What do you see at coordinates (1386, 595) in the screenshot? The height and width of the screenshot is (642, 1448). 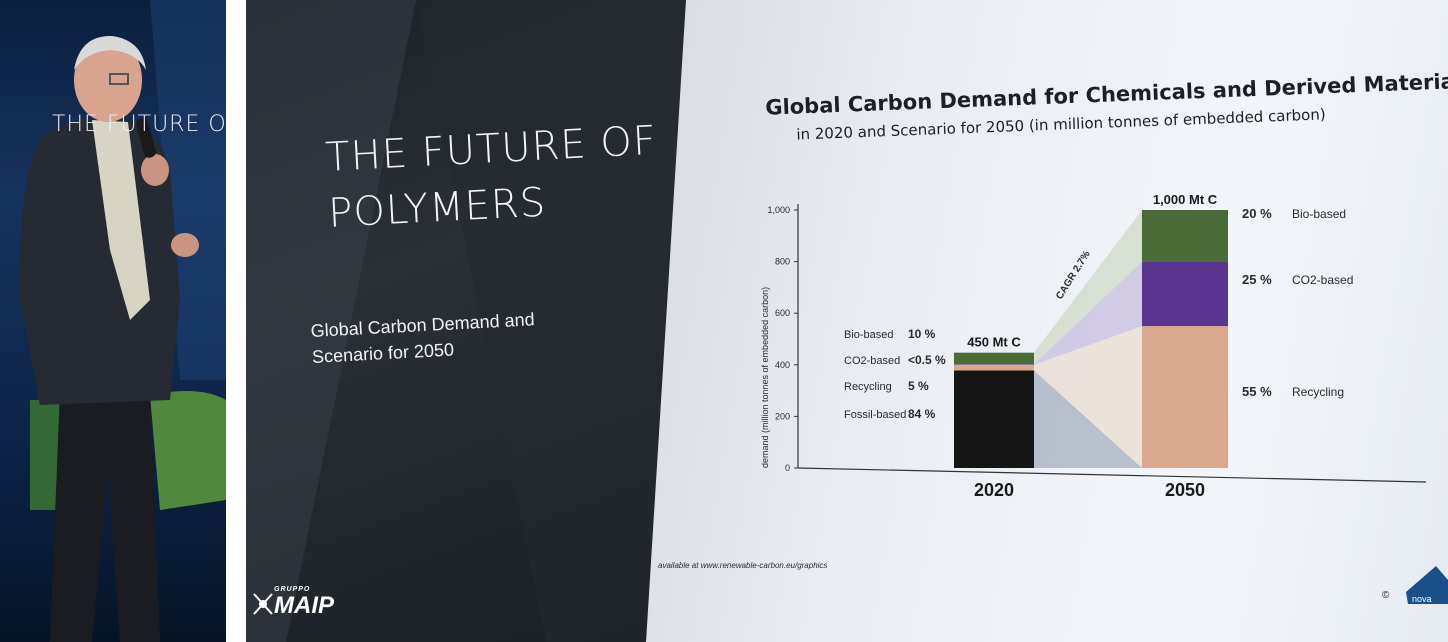 I see `copyright-mark: ©` at bounding box center [1386, 595].